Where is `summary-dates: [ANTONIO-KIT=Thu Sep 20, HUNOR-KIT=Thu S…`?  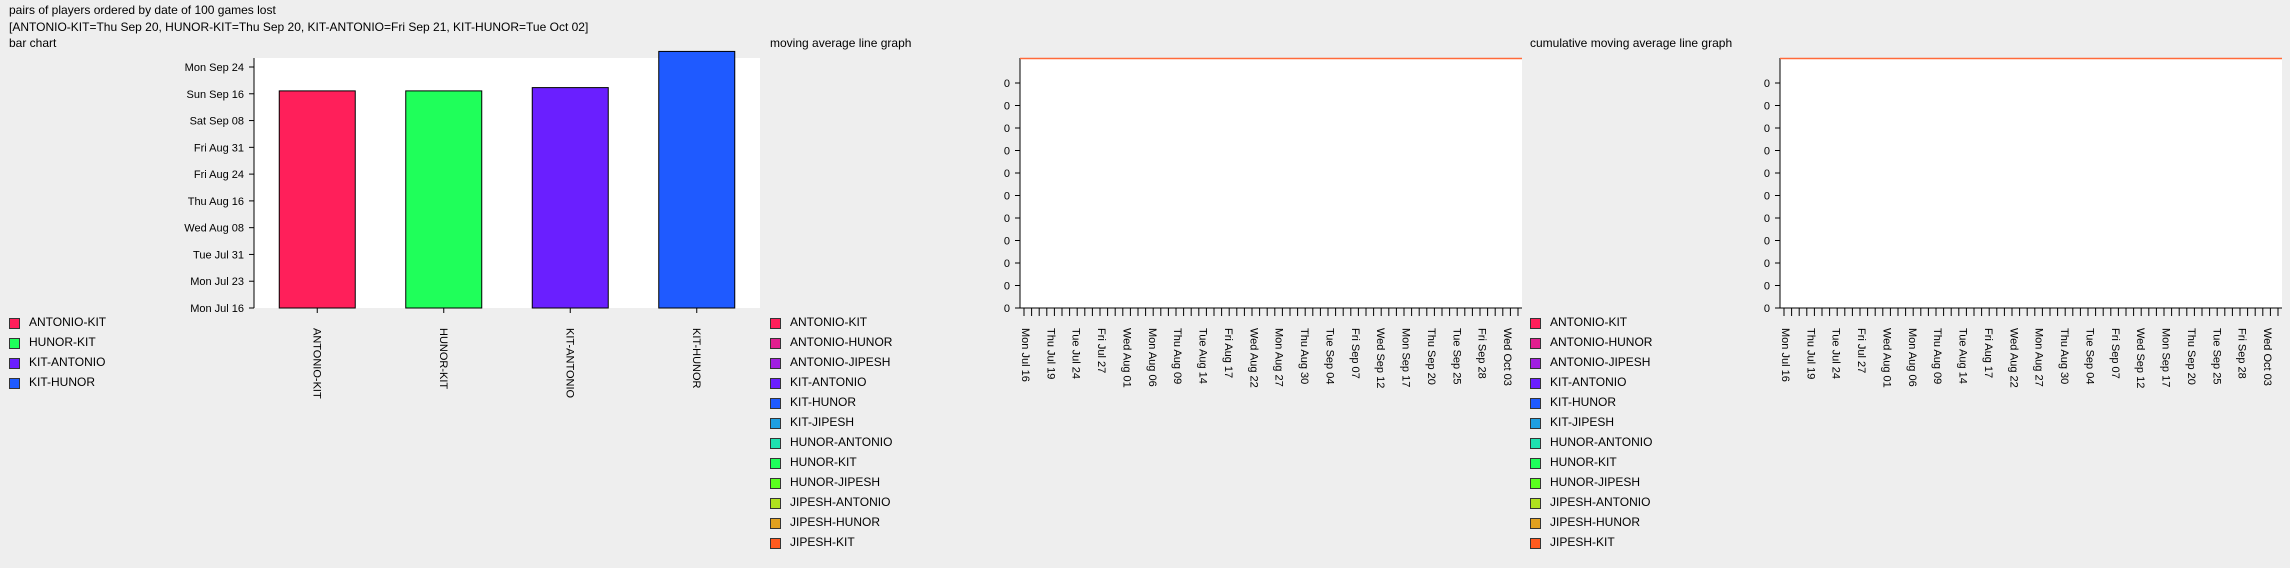 summary-dates: [ANTONIO-KIT=Thu Sep 20, HUNOR-KIT=Thu S… is located at coordinates (299, 27).